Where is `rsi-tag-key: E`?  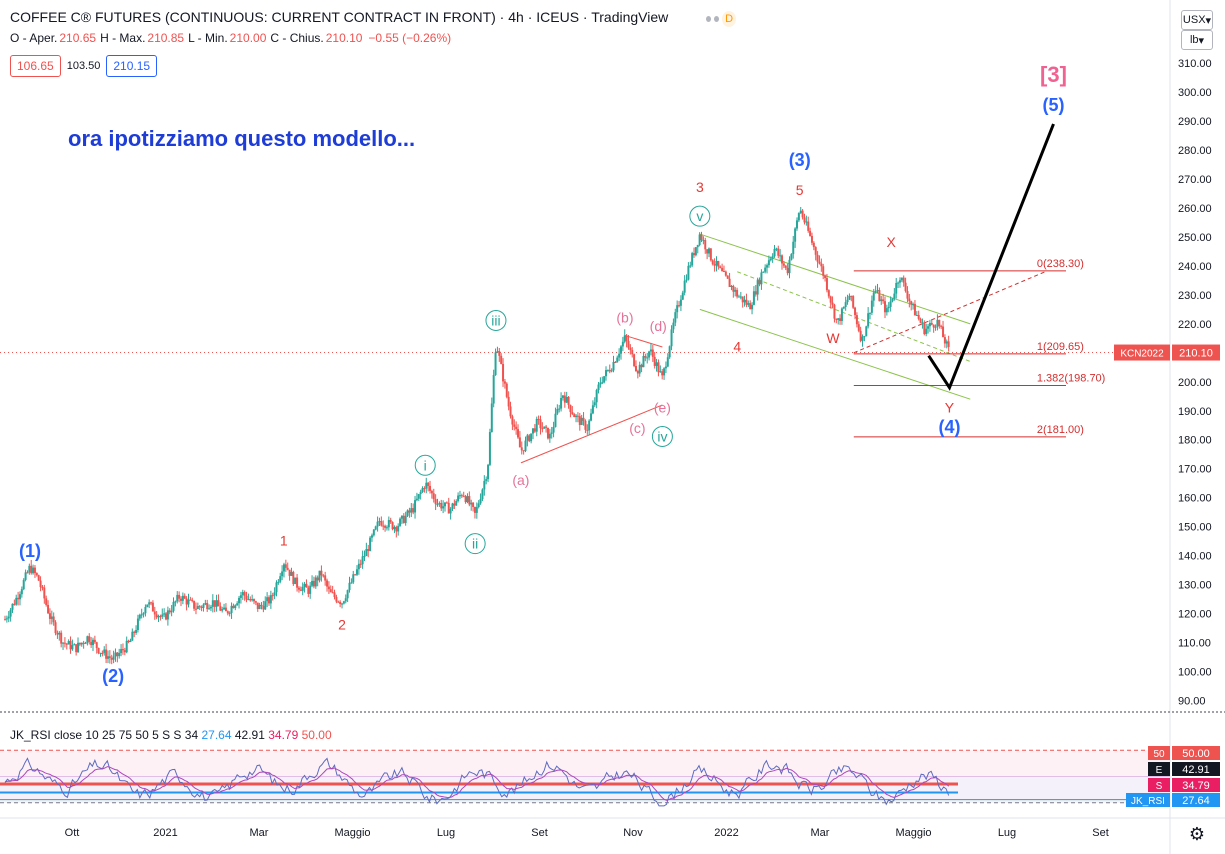 rsi-tag-key: E is located at coordinates (1159, 770).